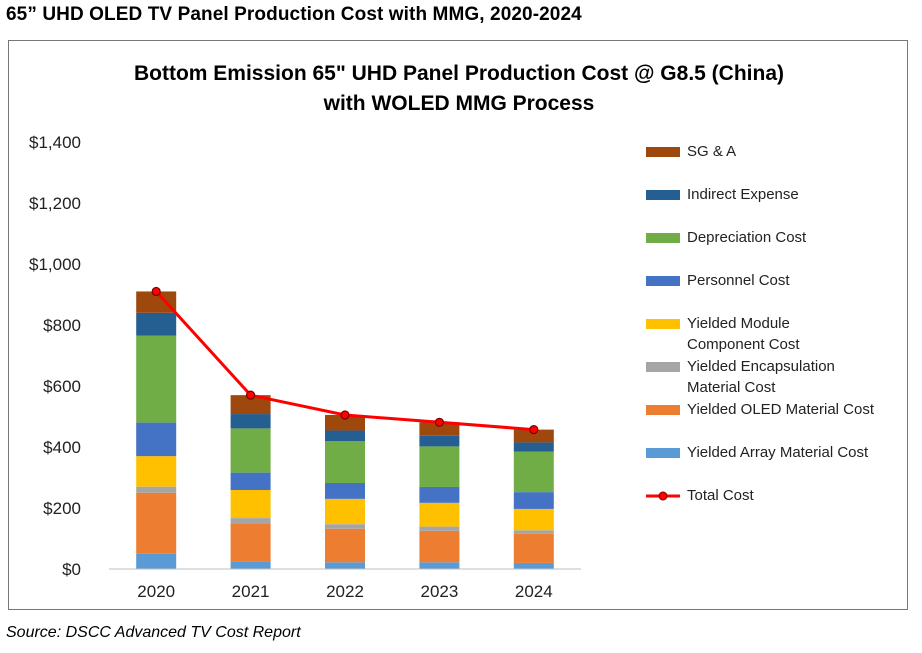 Image resolution: width=922 pixels, height=653 pixels. Describe the element at coordinates (344, 361) in the screenshot. I see `total-cost-line` at that location.